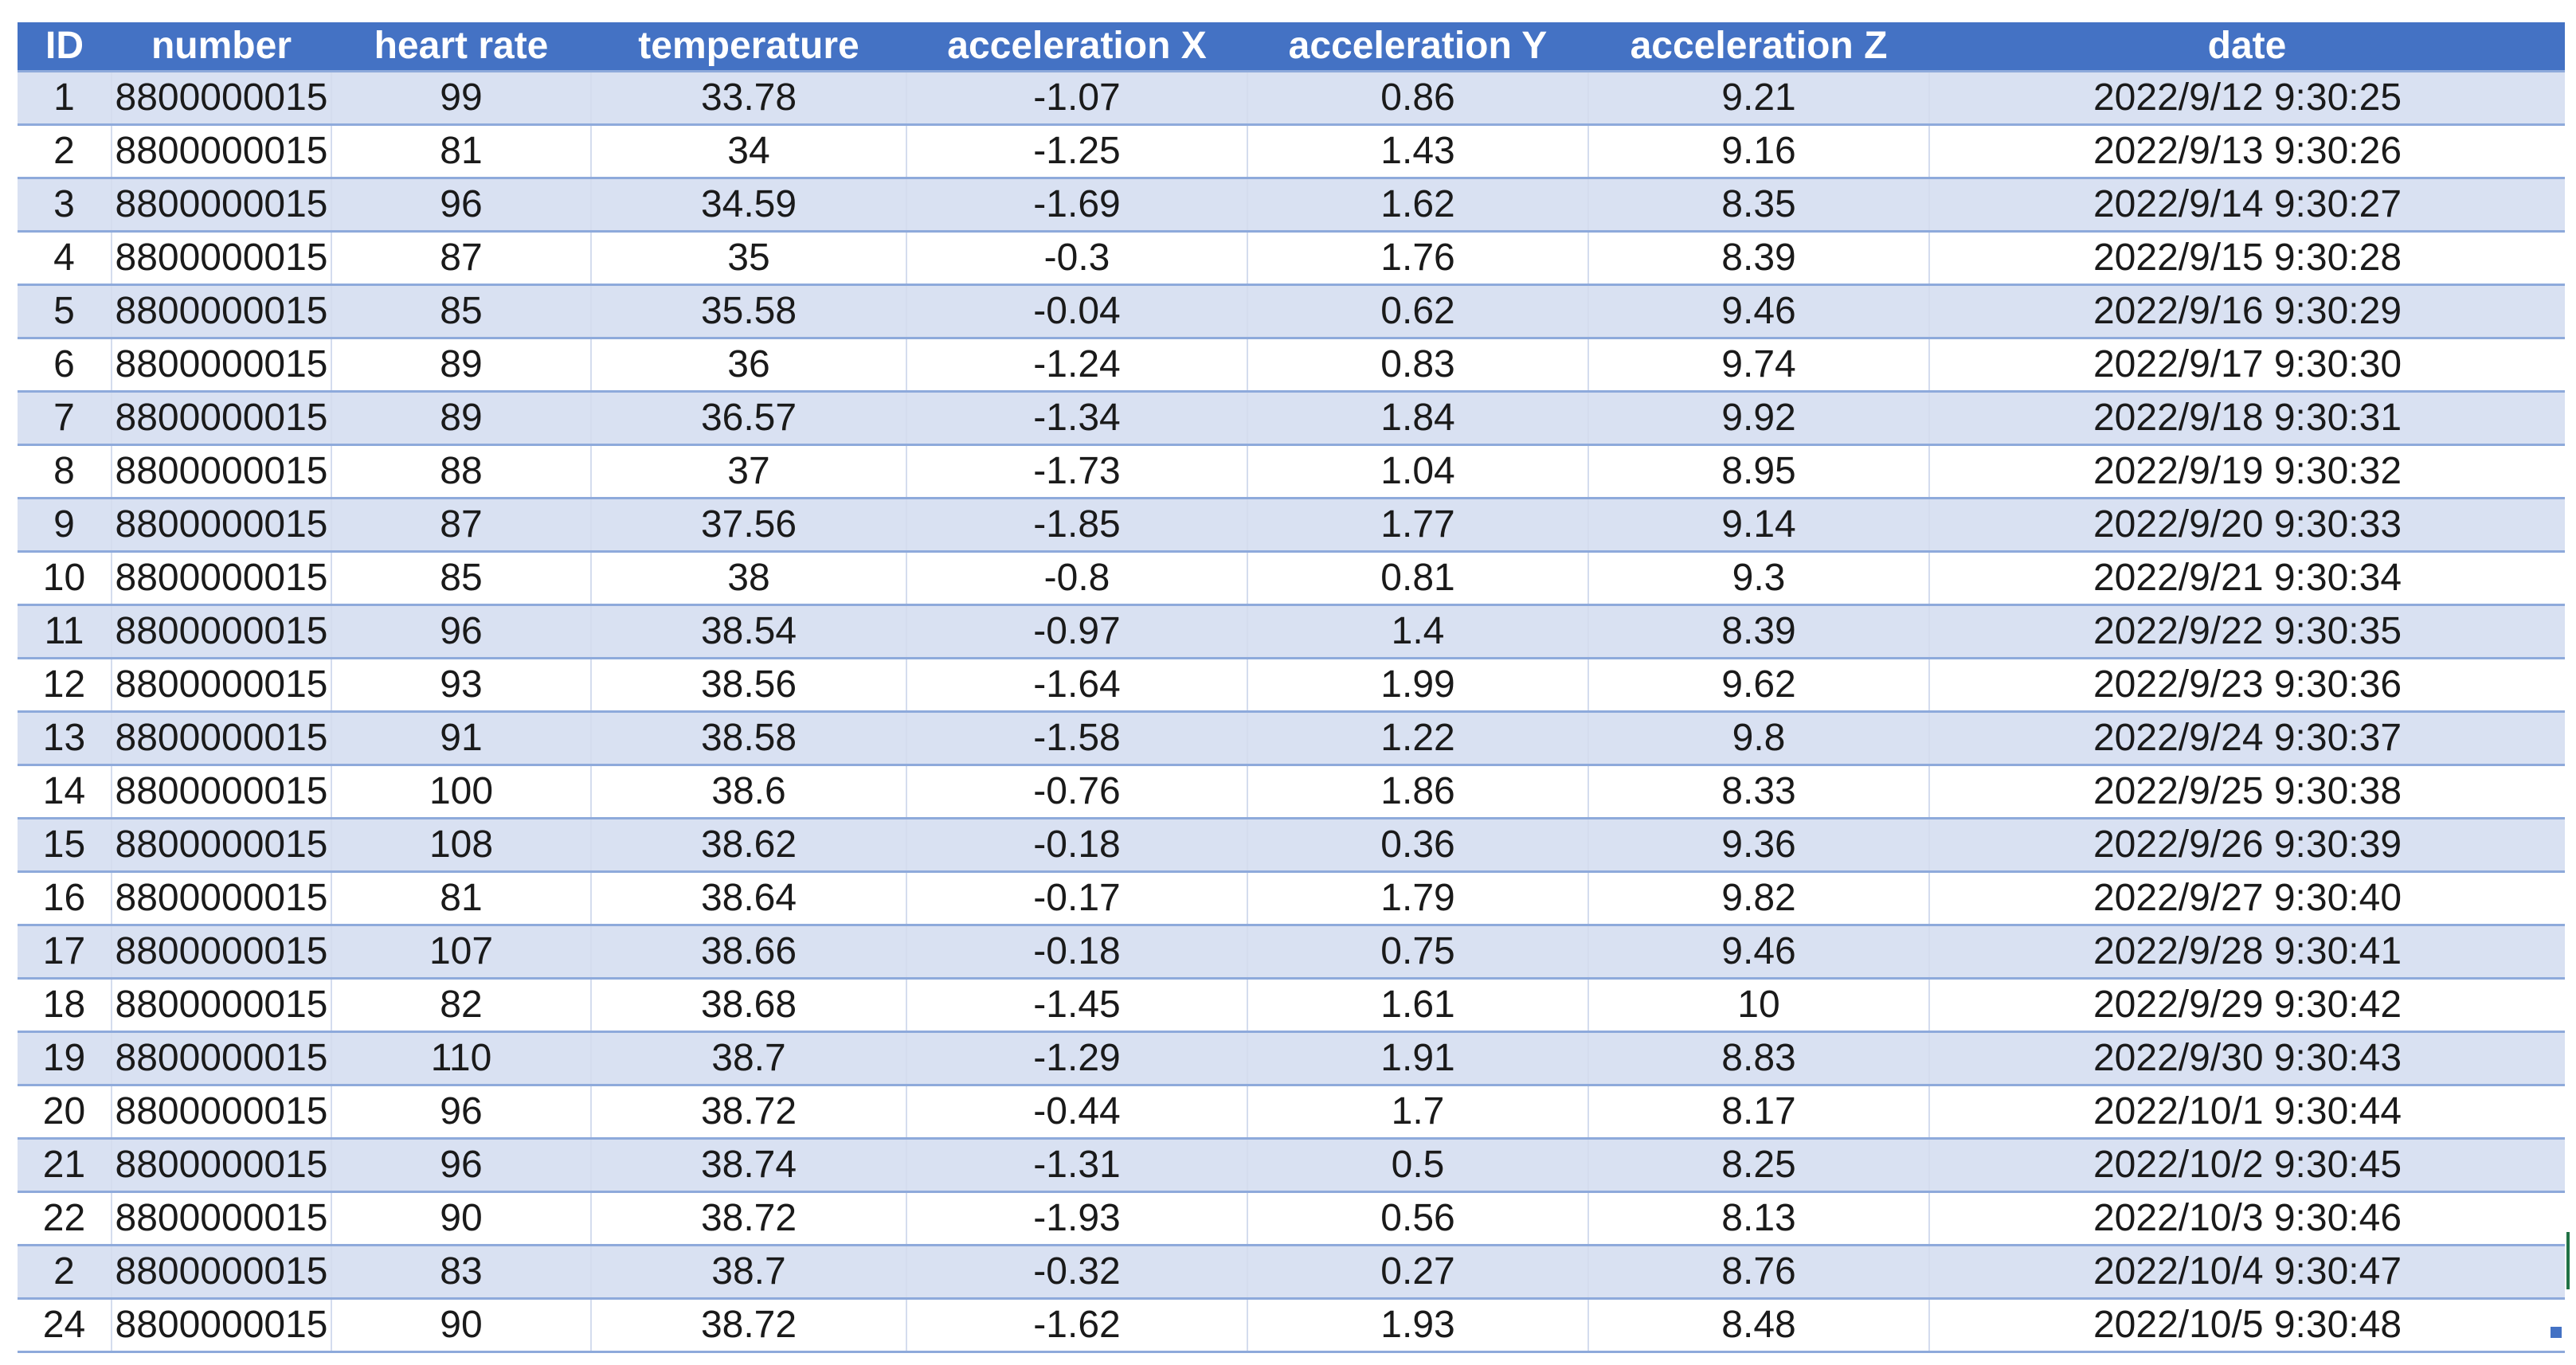  Describe the element at coordinates (461, 1218) in the screenshot. I see `cell-heart-rate: 90` at that location.